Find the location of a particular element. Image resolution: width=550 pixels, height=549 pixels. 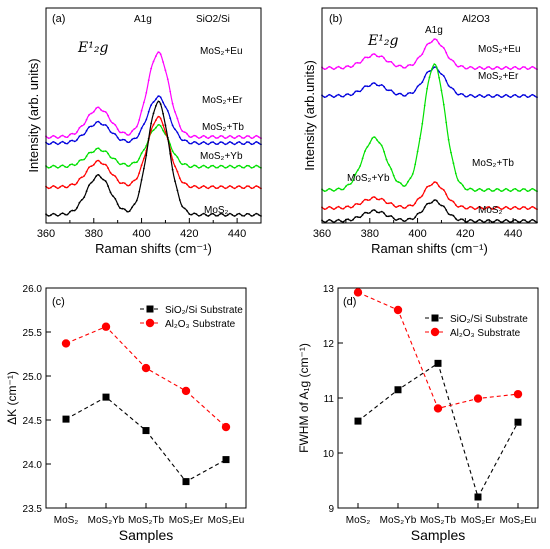

legend: SiO₂/Si Substrate Al₂O₃ Substrate is located at coordinates (476, 326).